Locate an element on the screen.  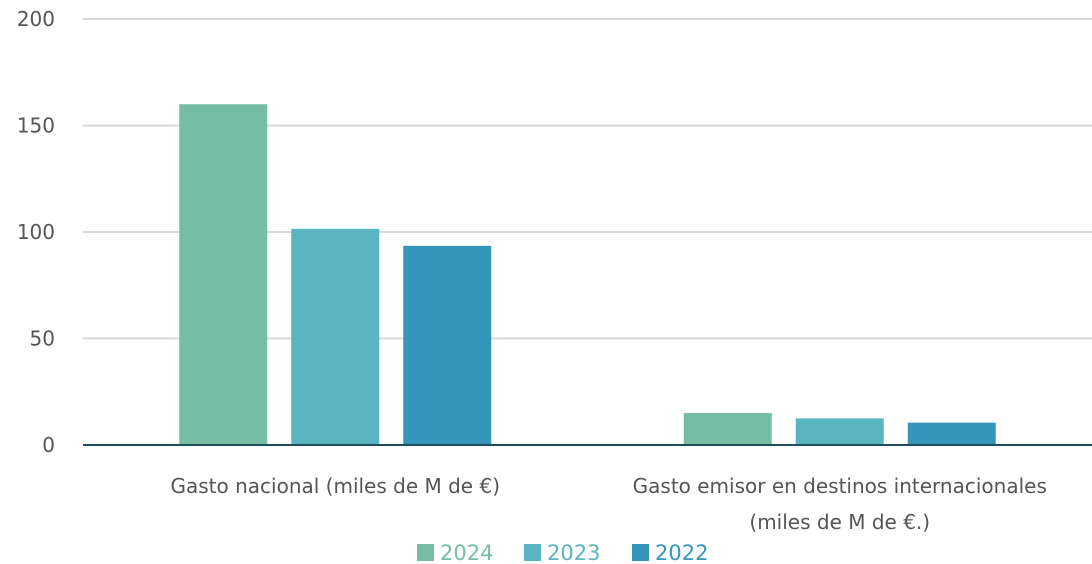
y-axis-tick-labels: 0 50 100 150 200 is located at coordinates (36, 232).